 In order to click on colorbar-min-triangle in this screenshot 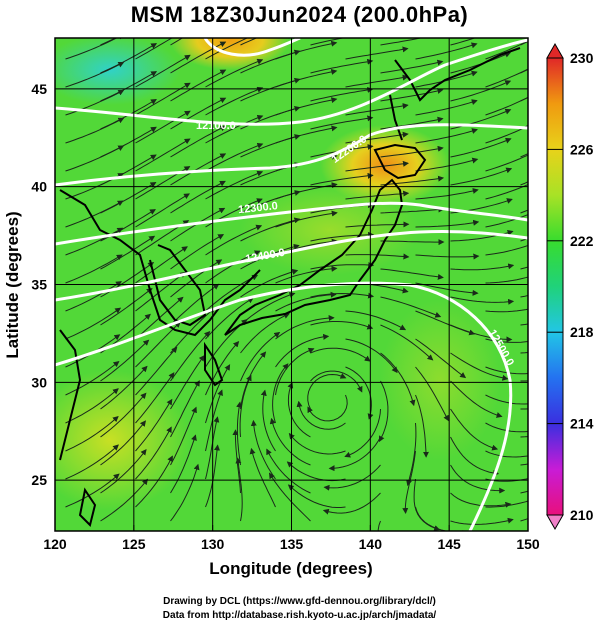, I will do `click(555, 522)`.